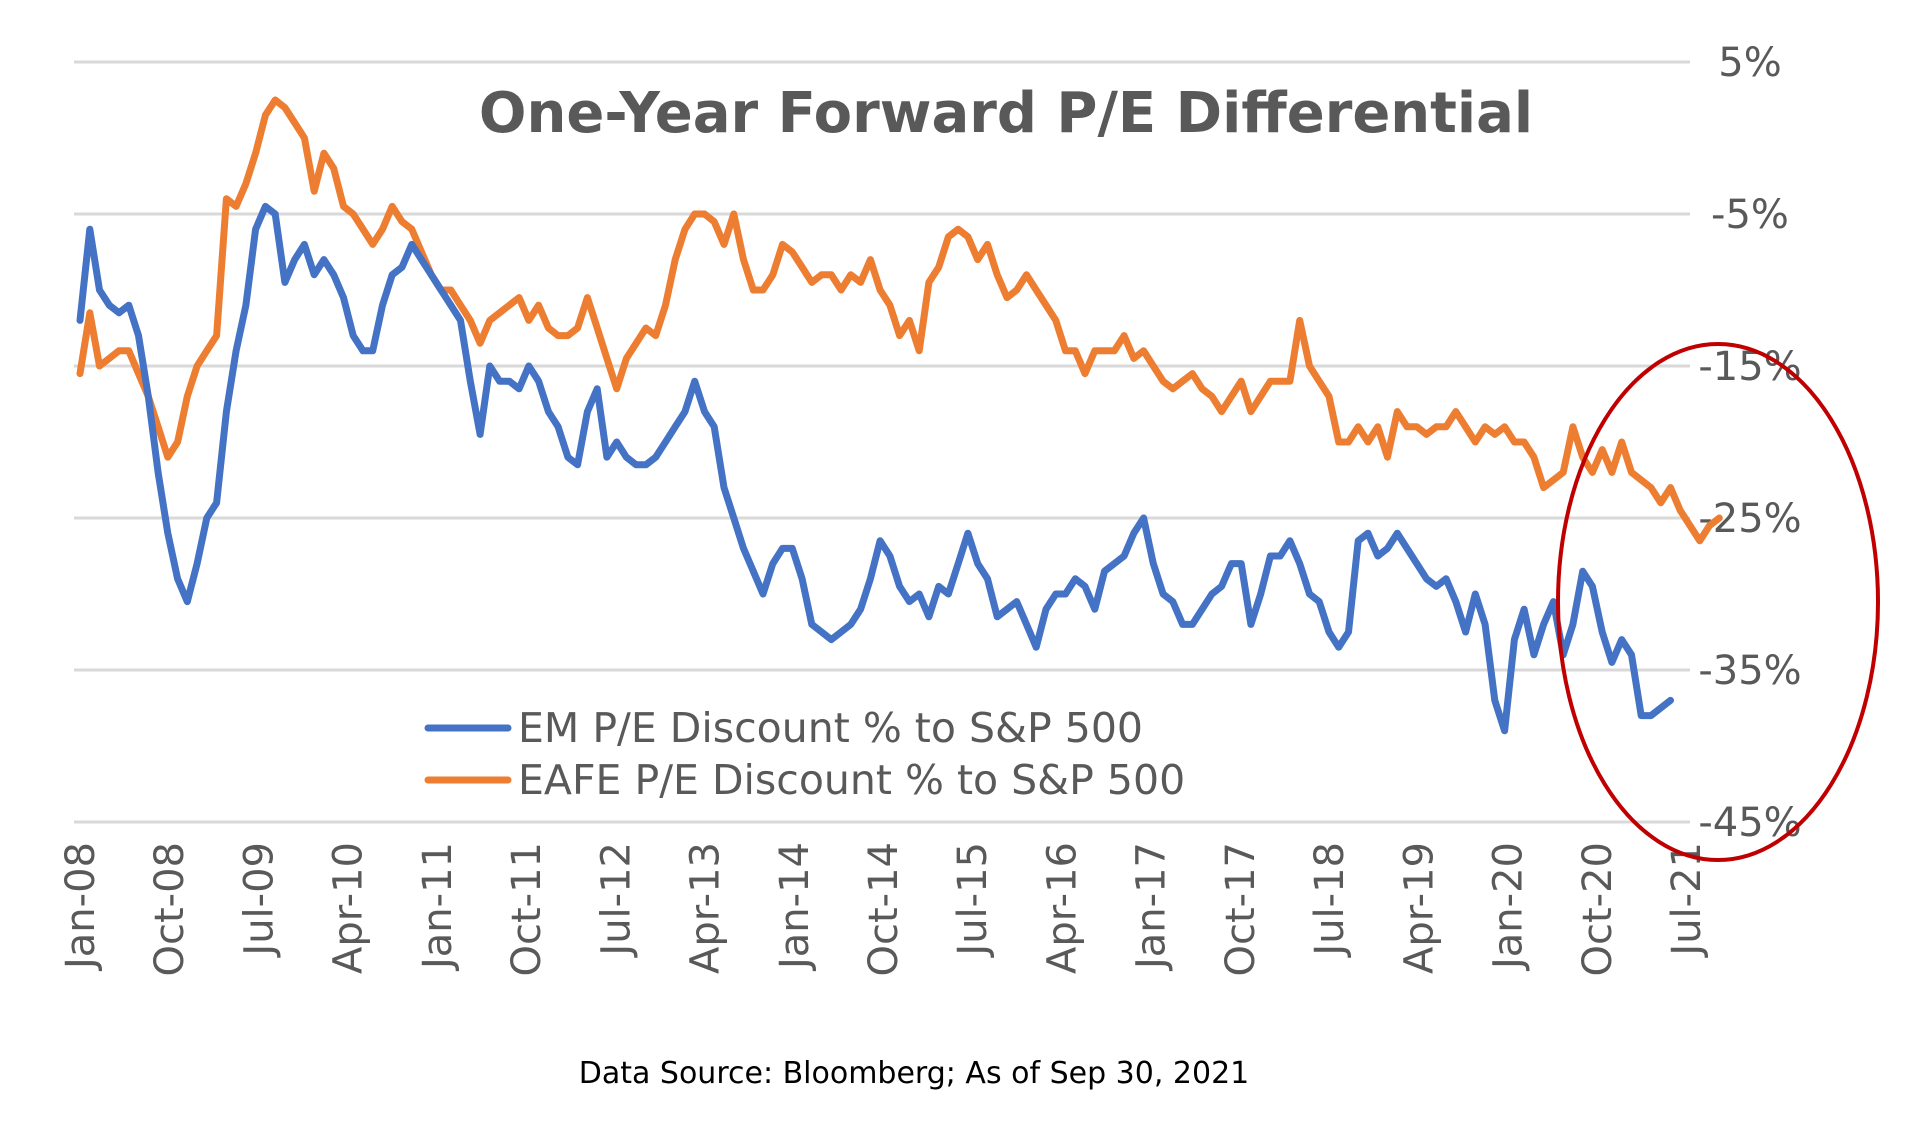  What do you see at coordinates (1749, 823) in the screenshot?
I see `y-tick-label: -45%` at bounding box center [1749, 823].